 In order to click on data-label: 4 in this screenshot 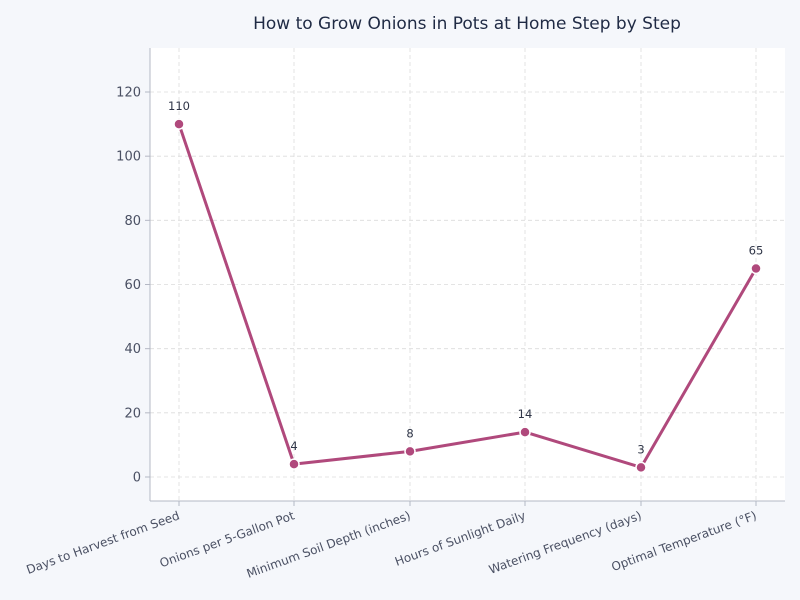, I will do `click(293, 446)`.